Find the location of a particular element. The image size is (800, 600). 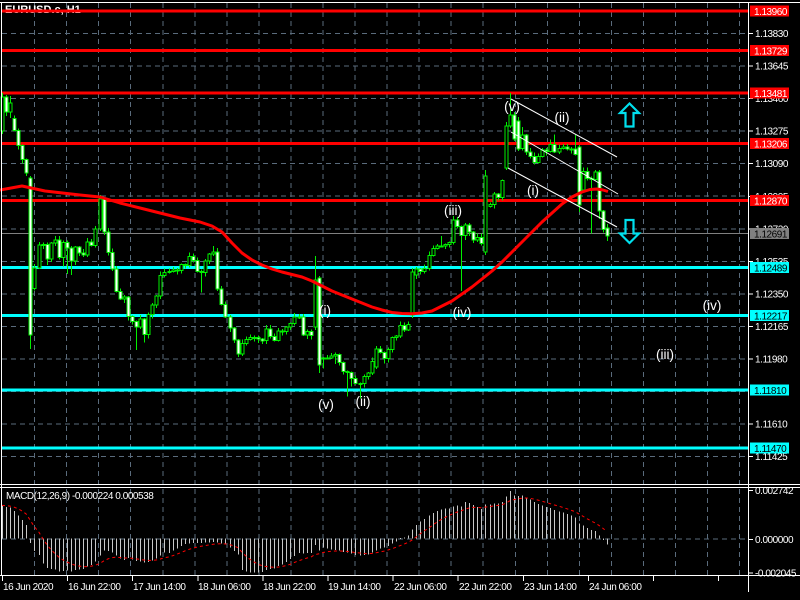

svg-text: 1.13830 is located at coordinates (772, 34).